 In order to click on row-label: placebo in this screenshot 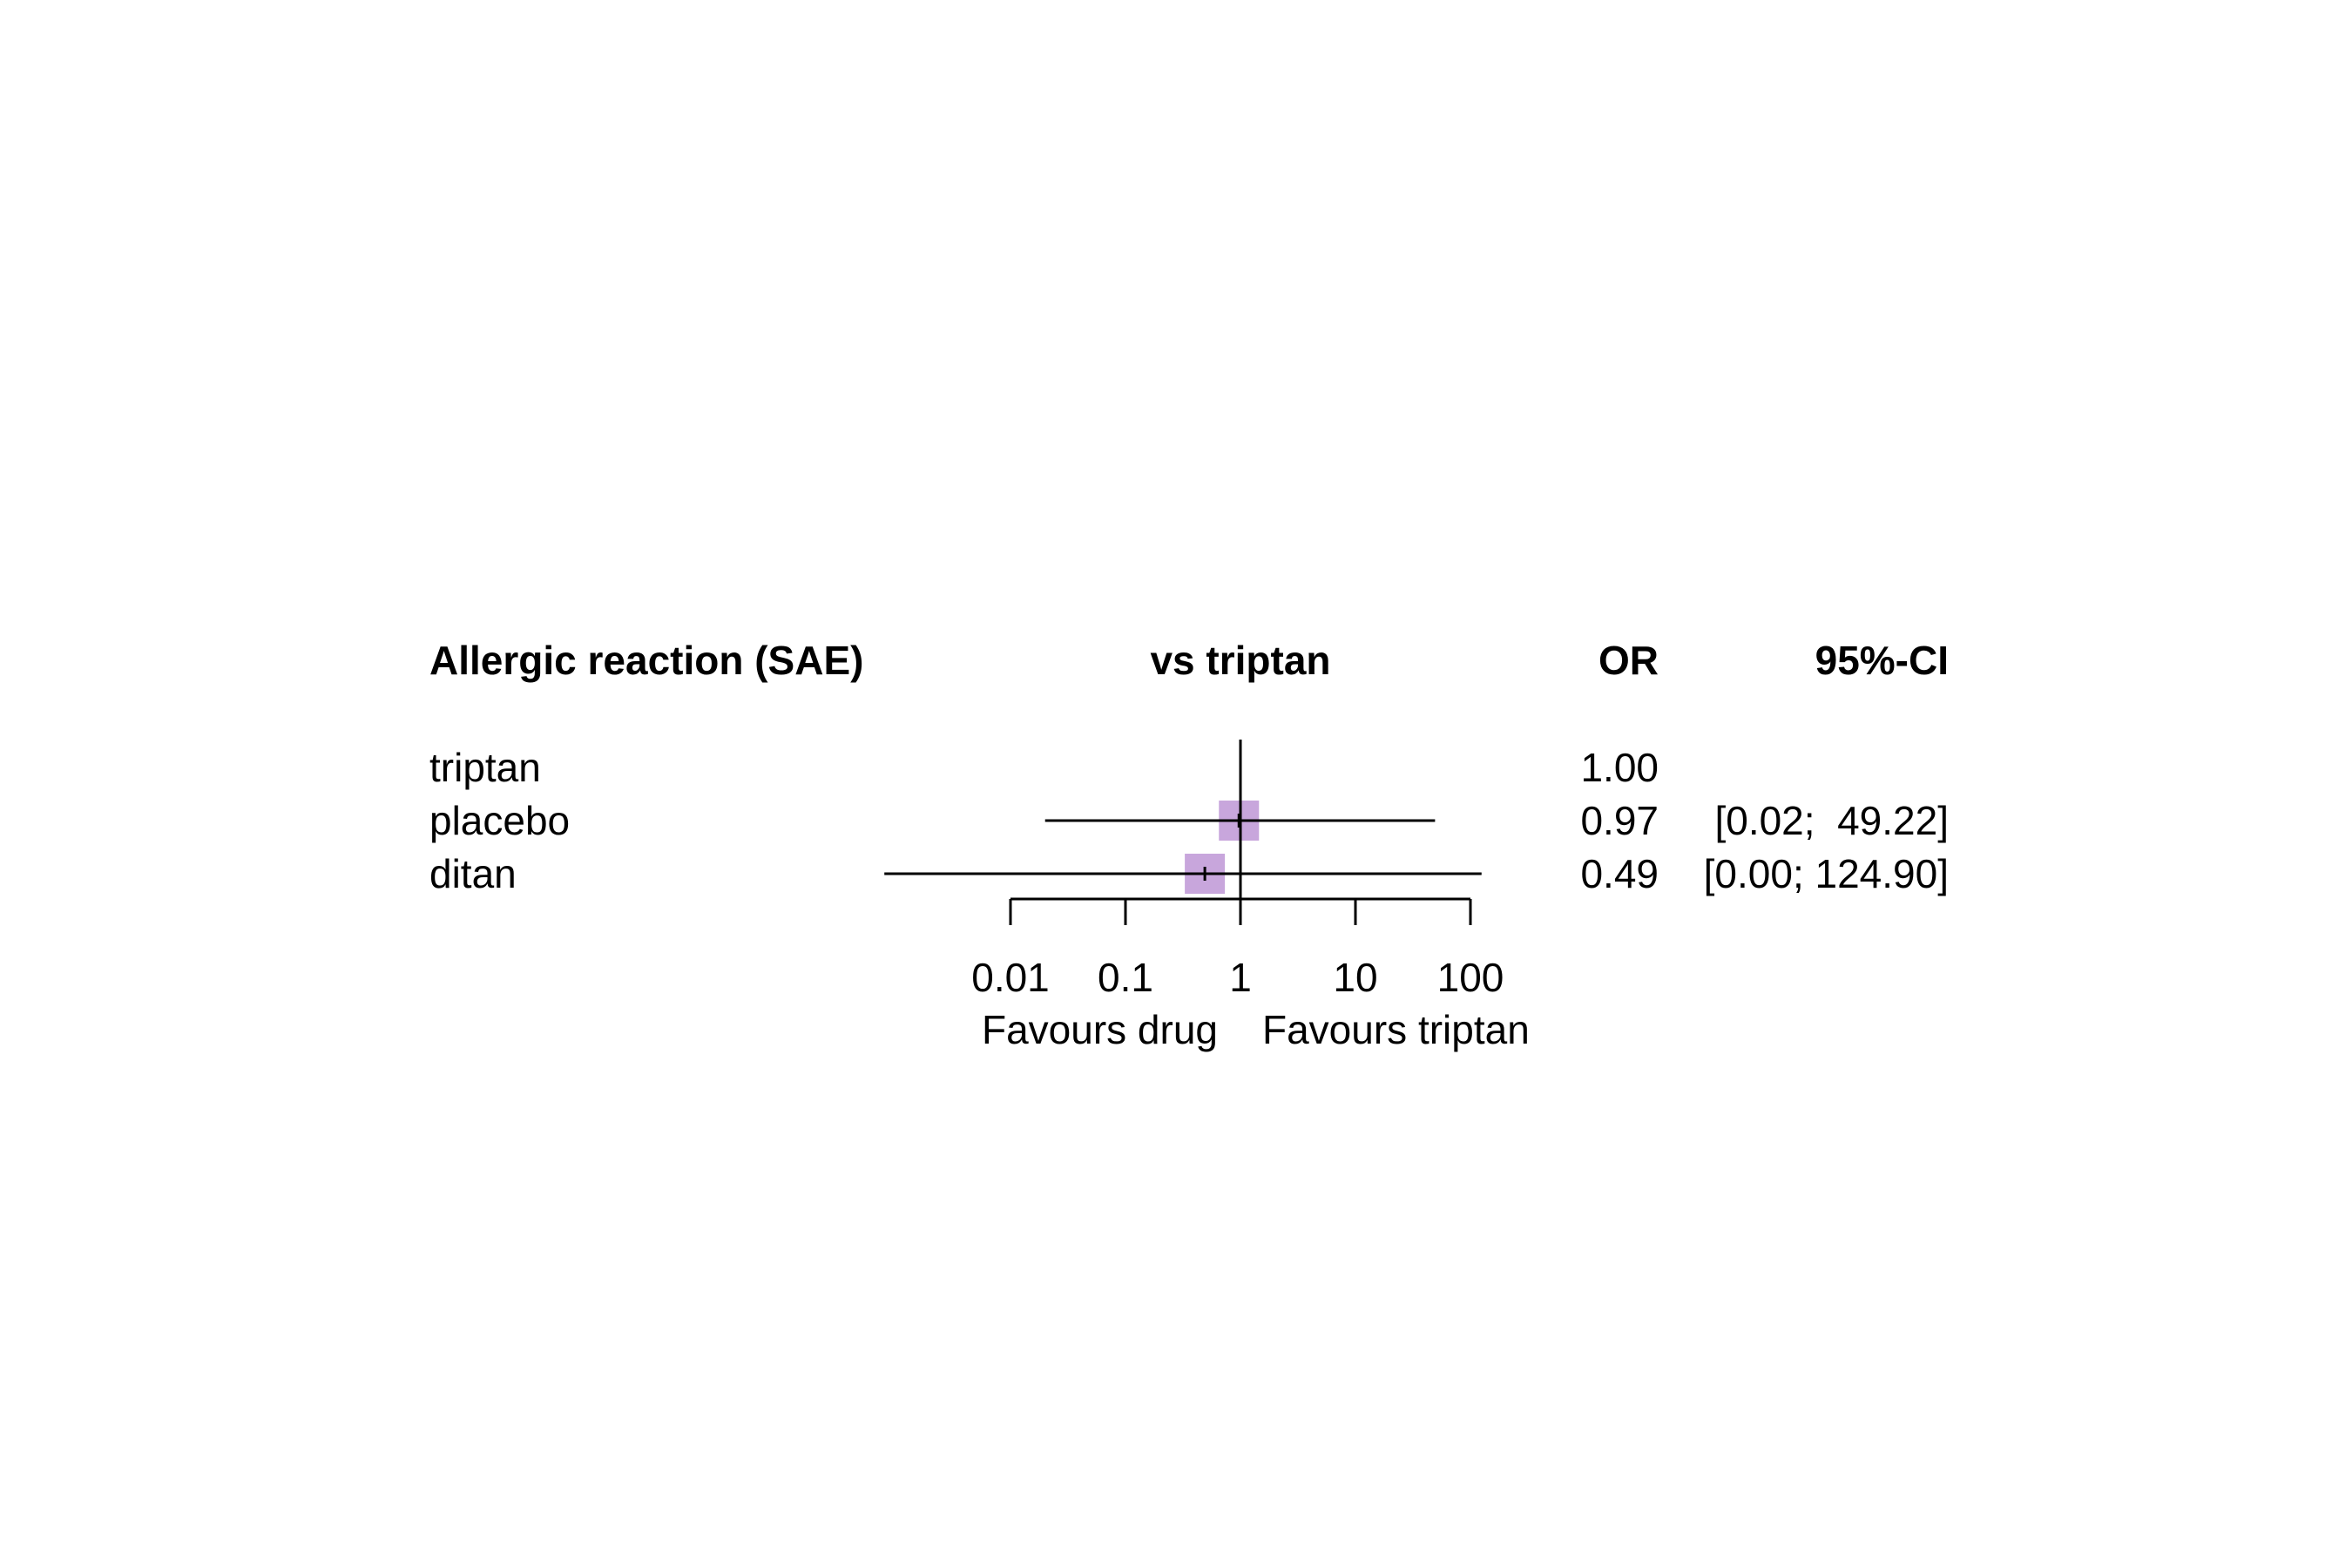, I will do `click(500, 820)`.